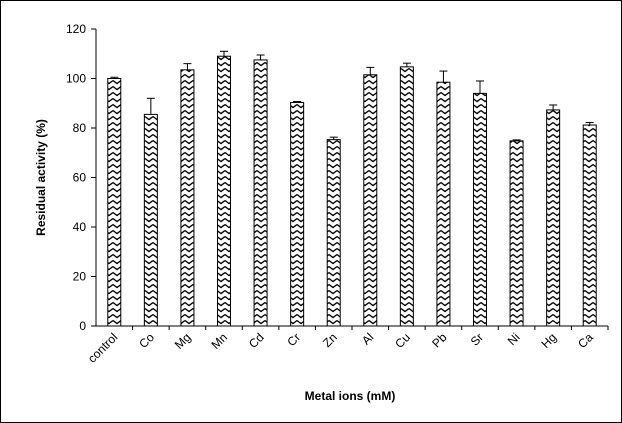 The height and width of the screenshot is (423, 622). I want to click on y-tick-label: 60, so click(80, 178).